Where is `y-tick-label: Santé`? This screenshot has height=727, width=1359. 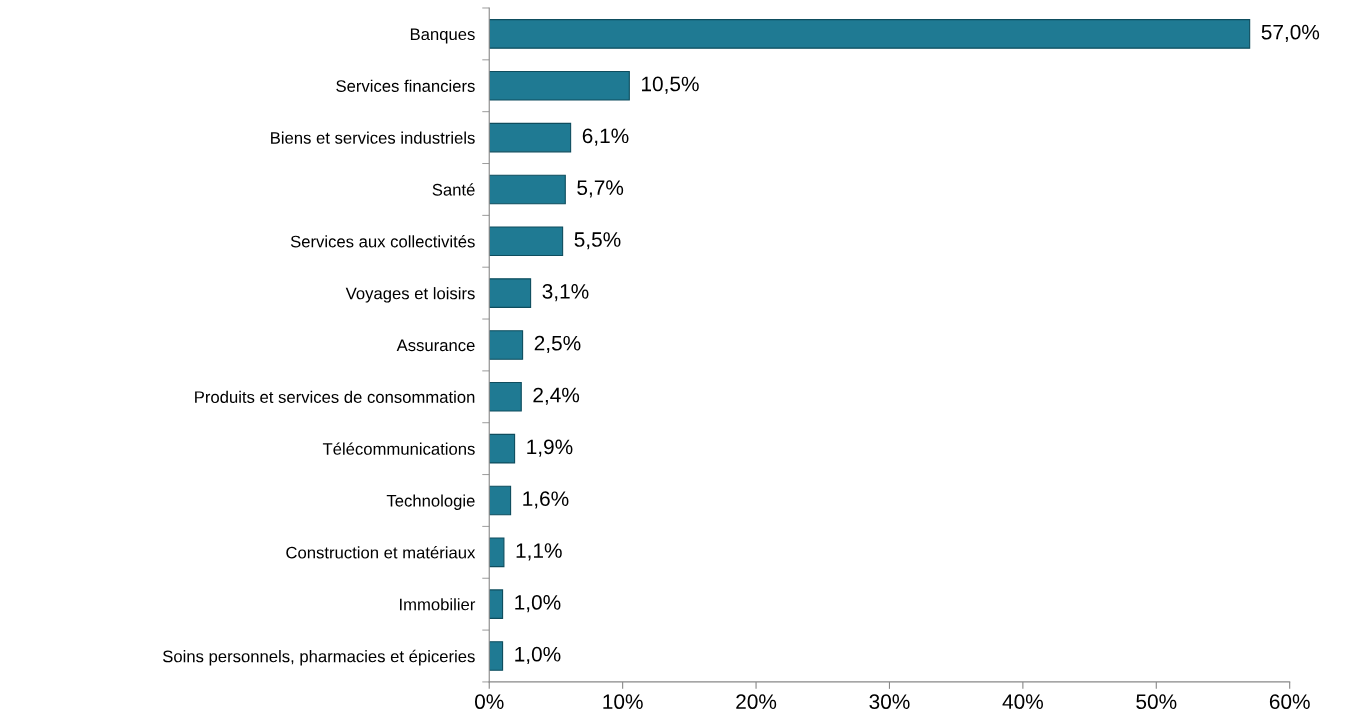
y-tick-label: Santé is located at coordinates (453, 189).